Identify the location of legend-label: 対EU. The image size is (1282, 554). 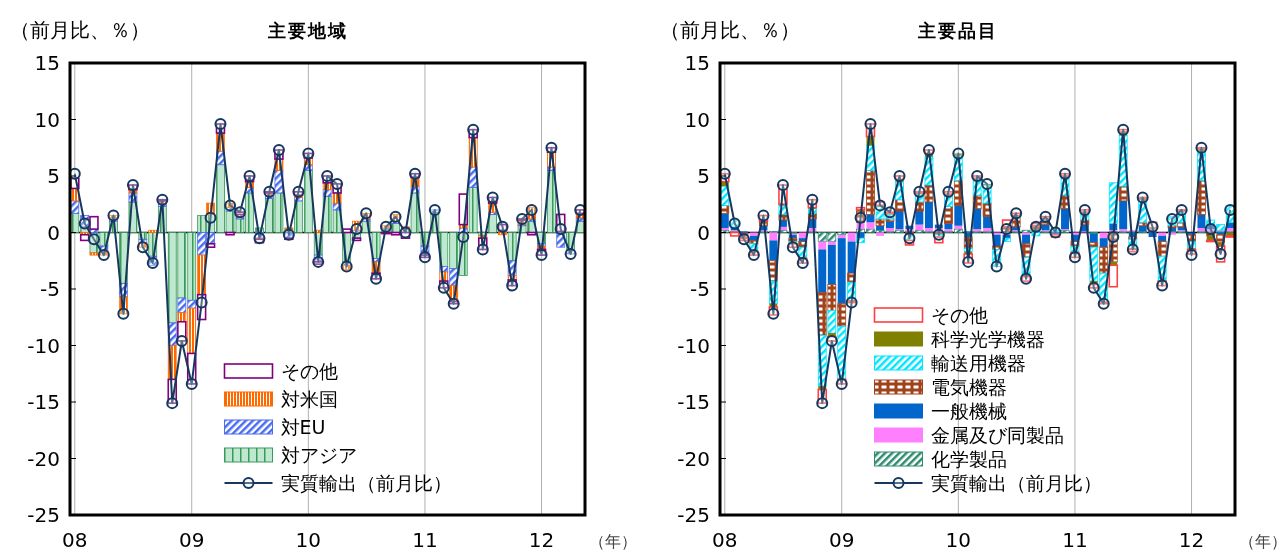
(303, 426).